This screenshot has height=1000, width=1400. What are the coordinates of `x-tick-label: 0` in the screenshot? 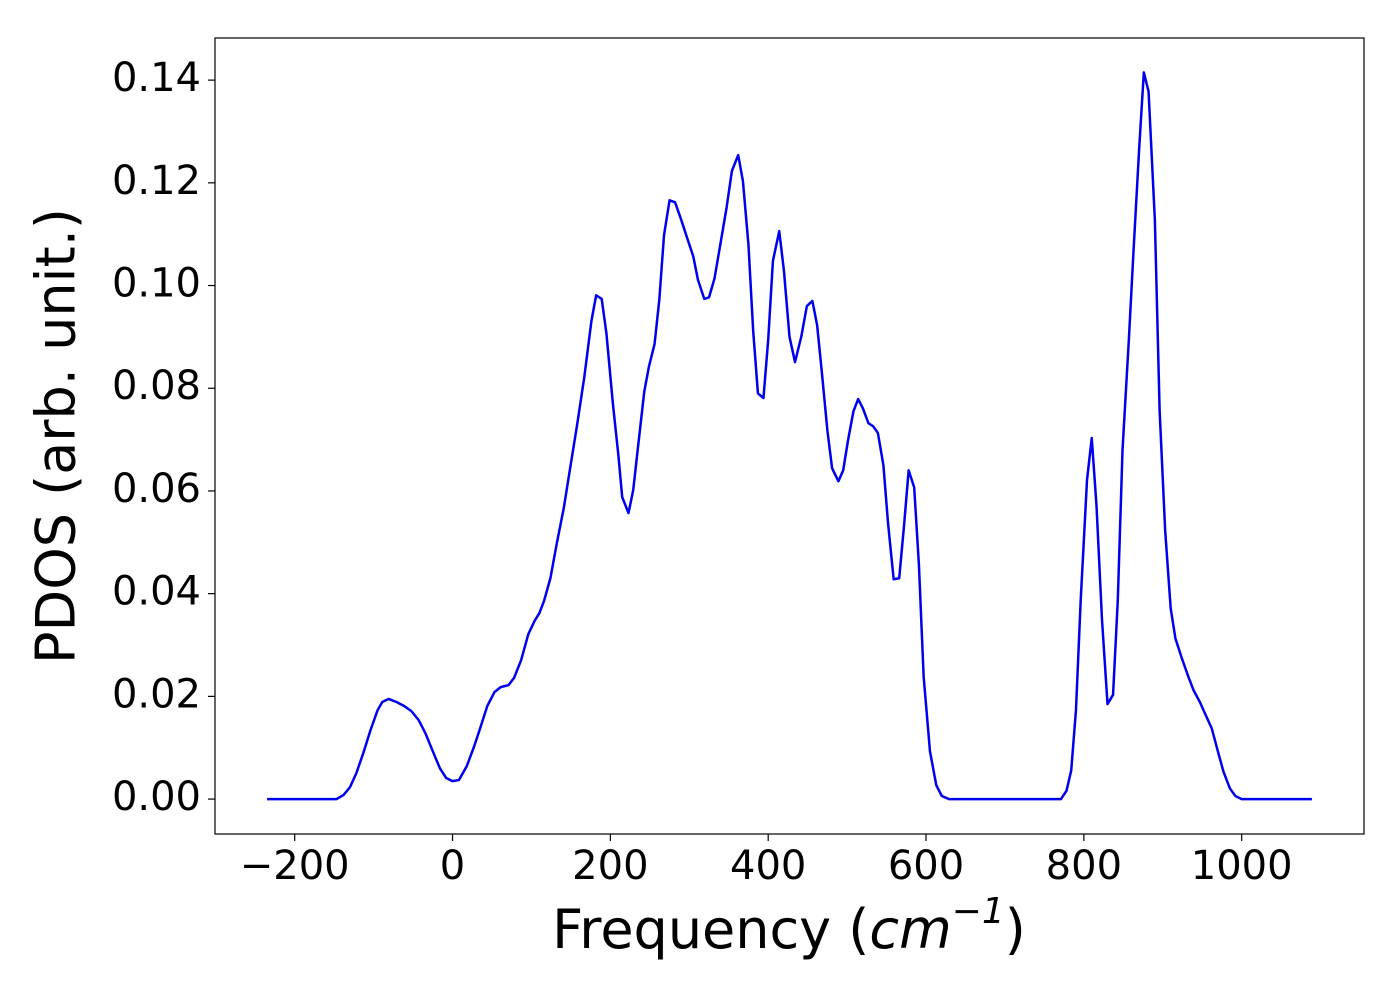 It's located at (452, 866).